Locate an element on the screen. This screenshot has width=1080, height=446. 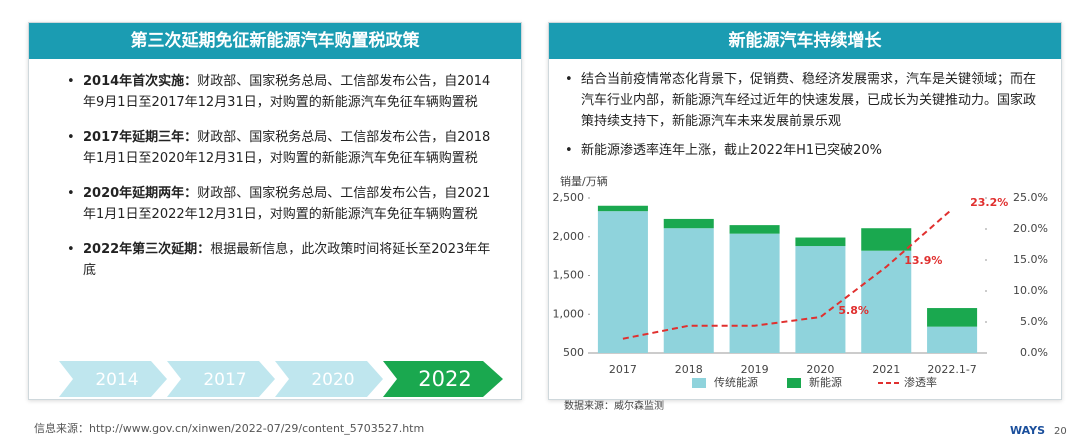
chart-source: 数据来源：威尔森监测 is located at coordinates (614, 405).